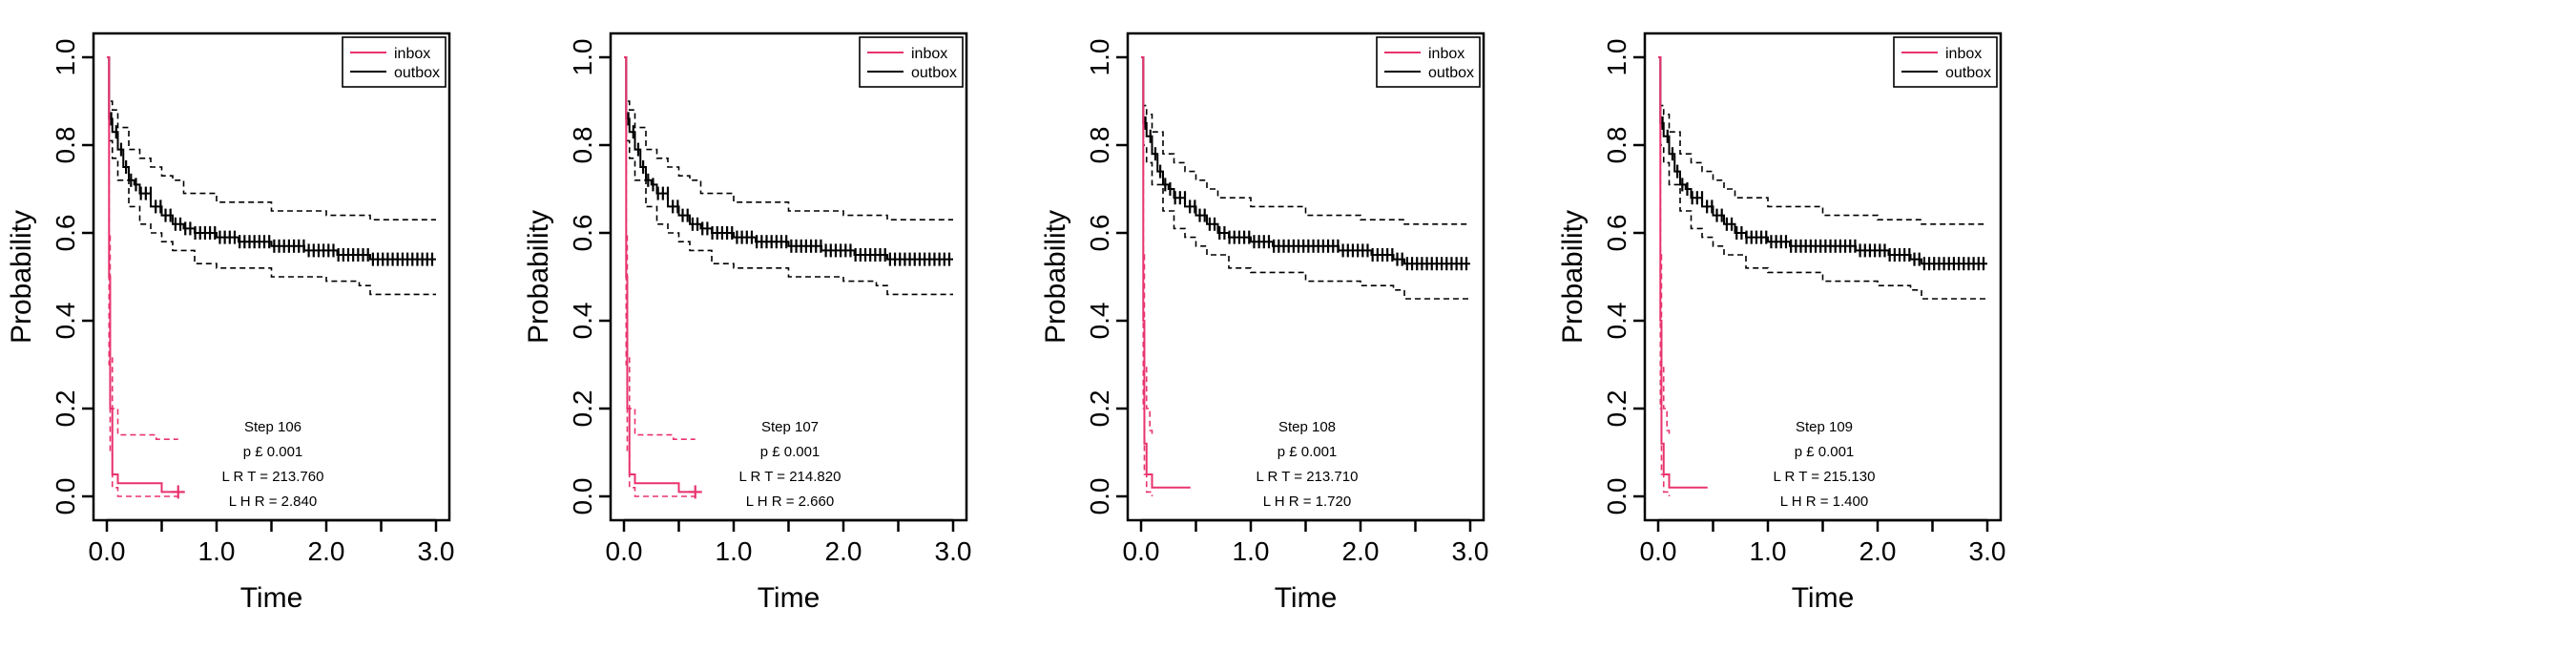 This screenshot has width=2576, height=651. I want to click on lrt-label: L R T = 213.710, so click(1308, 477).